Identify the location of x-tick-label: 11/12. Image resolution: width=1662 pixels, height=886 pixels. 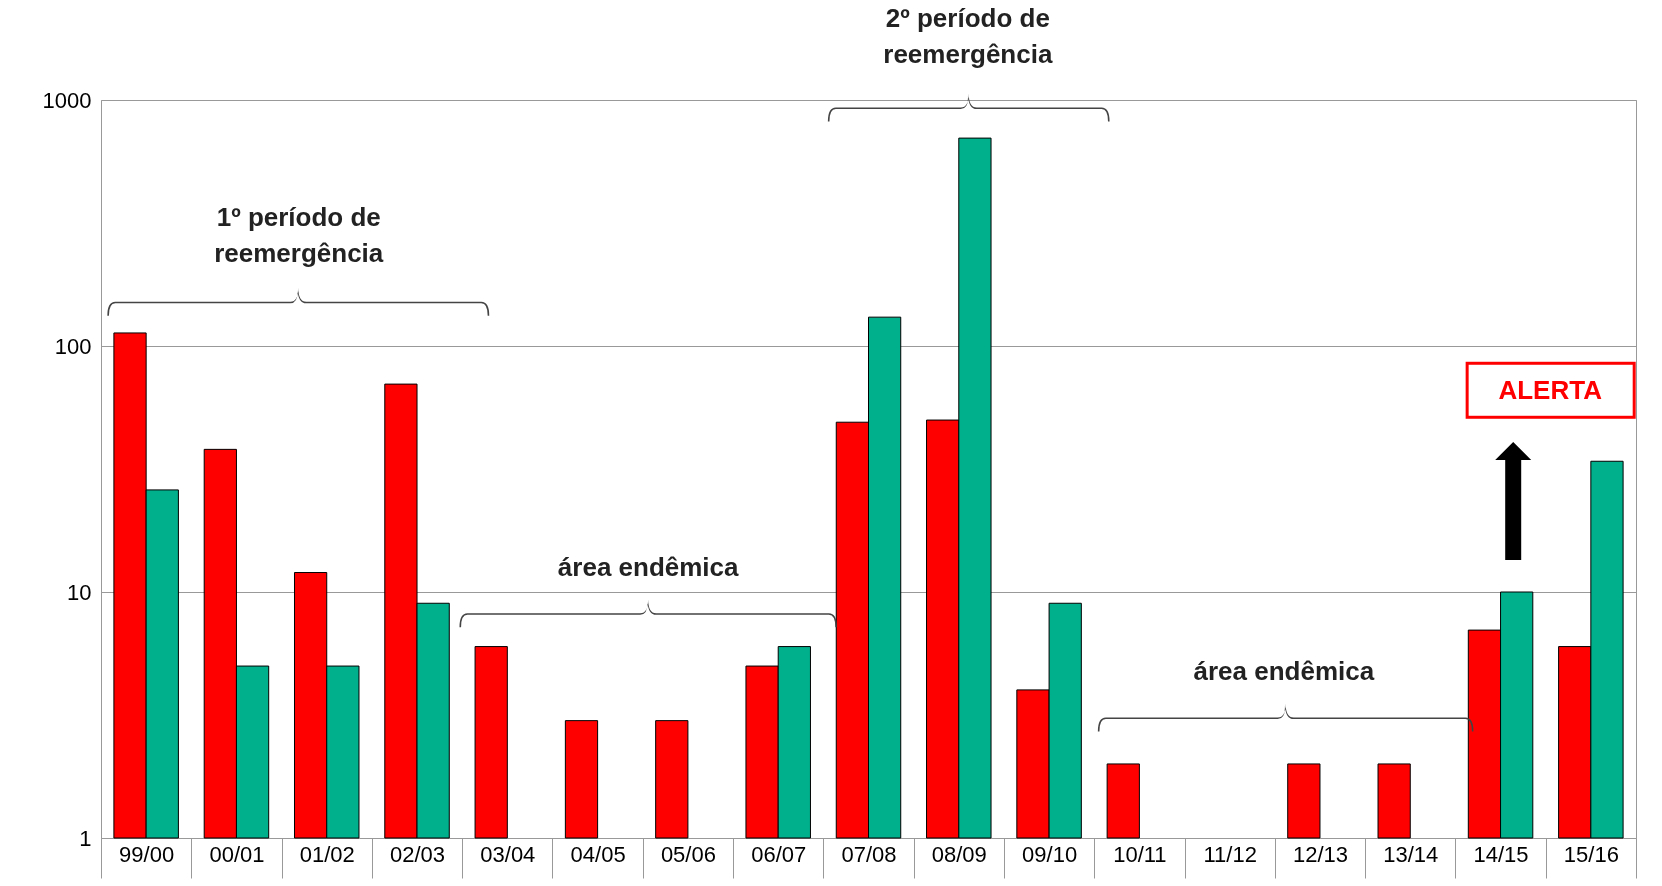
(1230, 854).